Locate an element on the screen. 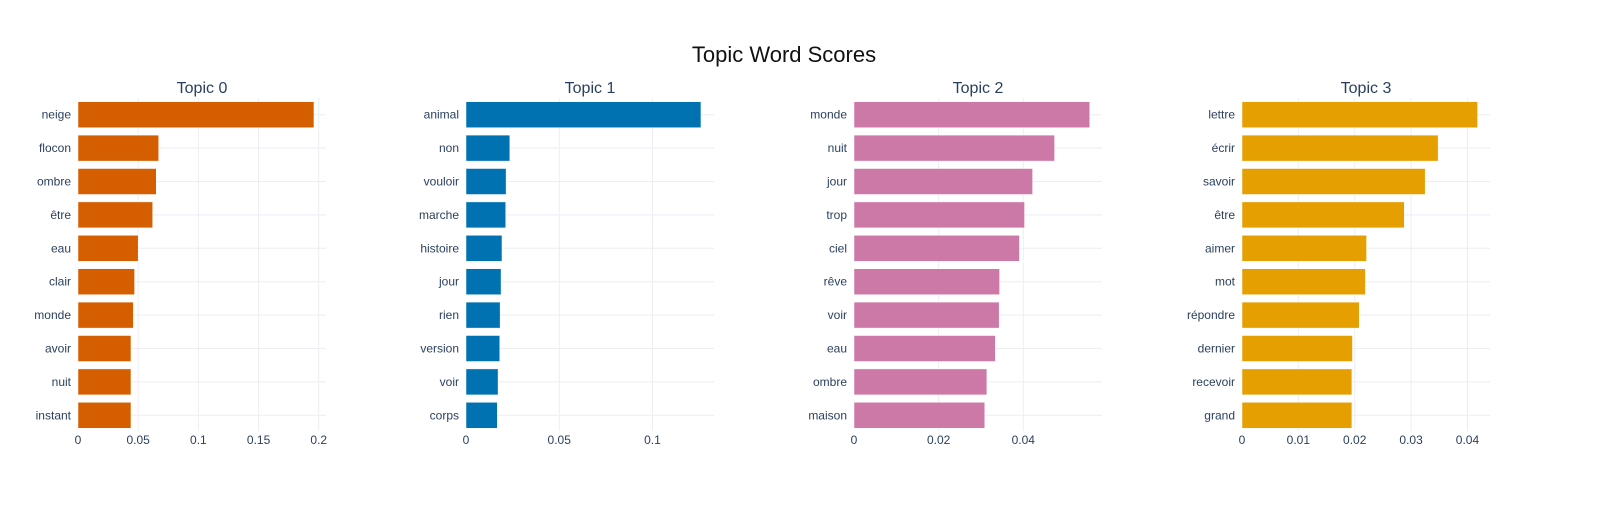 The height and width of the screenshot is (520, 1600). category-label: histoire is located at coordinates (439, 248).